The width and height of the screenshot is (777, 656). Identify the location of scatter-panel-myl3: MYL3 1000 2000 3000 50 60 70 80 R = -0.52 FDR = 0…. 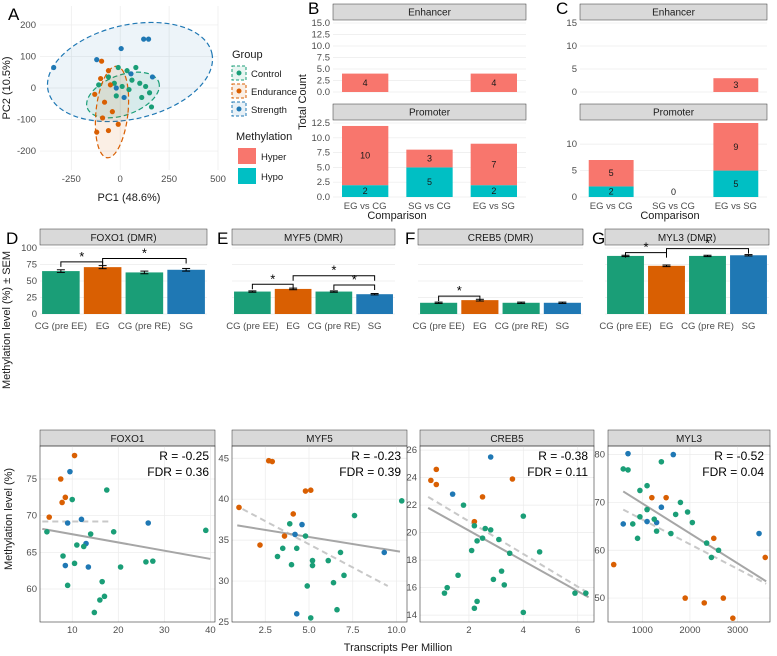
(682, 532).